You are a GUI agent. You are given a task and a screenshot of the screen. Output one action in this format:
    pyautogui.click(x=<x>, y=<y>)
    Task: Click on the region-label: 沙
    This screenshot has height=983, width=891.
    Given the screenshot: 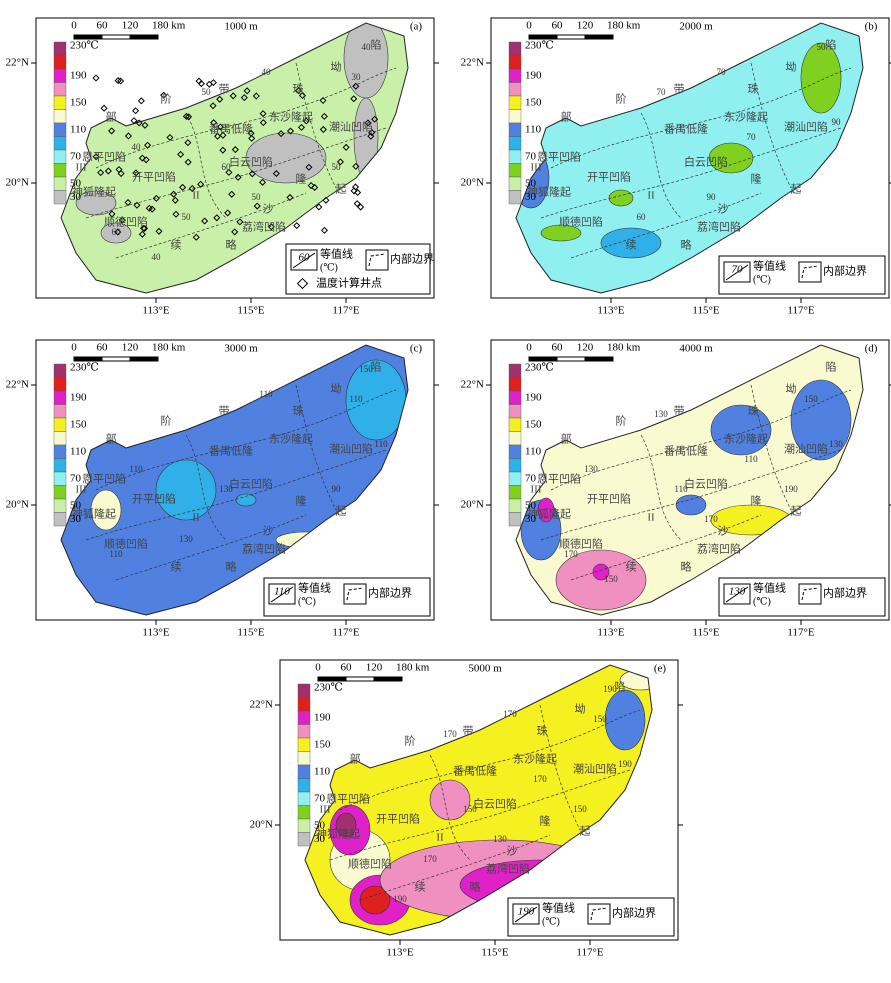 What is the action you would take?
    pyautogui.click(x=268, y=209)
    